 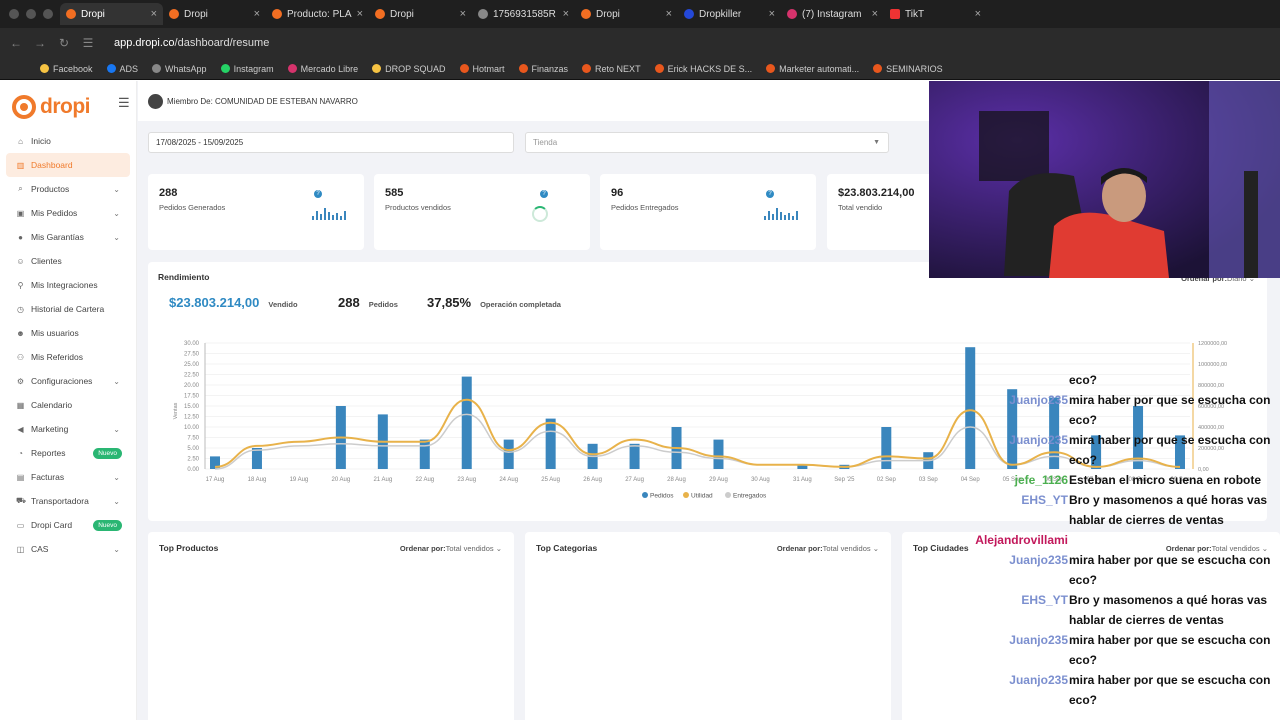 I want to click on sidebar-item-inicio: ⌂ Inicio, so click(x=68, y=141).